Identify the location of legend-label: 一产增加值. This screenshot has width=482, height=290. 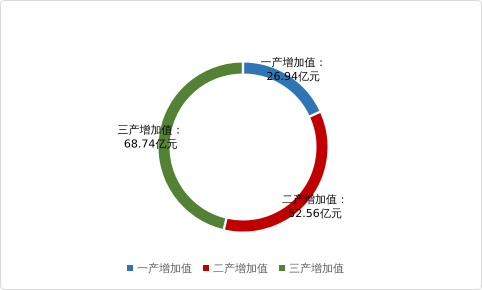
(164, 268).